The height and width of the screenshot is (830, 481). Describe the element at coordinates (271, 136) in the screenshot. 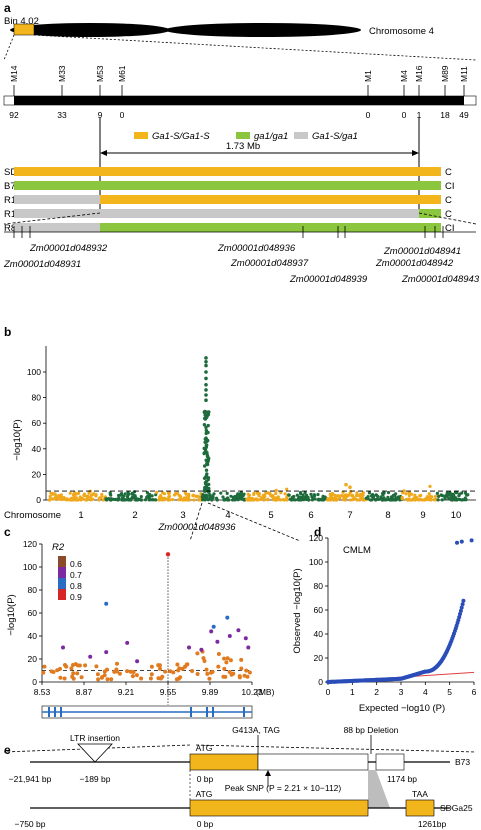

I see `legend-homozygous-ga1: ga1/ga1` at that location.